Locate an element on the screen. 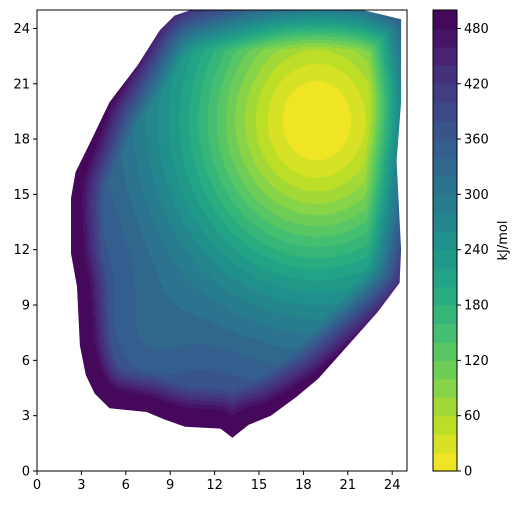 The image size is (521, 505). colorbar-bands is located at coordinates (445, 241).